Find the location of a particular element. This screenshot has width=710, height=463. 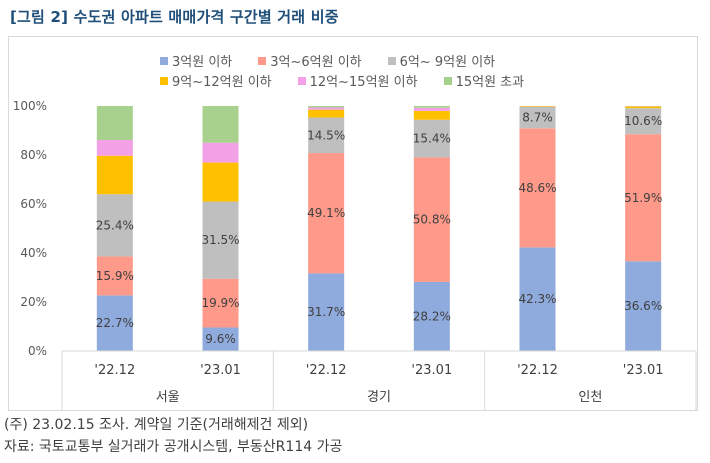

y-tick-label: 0% is located at coordinates (37, 351).